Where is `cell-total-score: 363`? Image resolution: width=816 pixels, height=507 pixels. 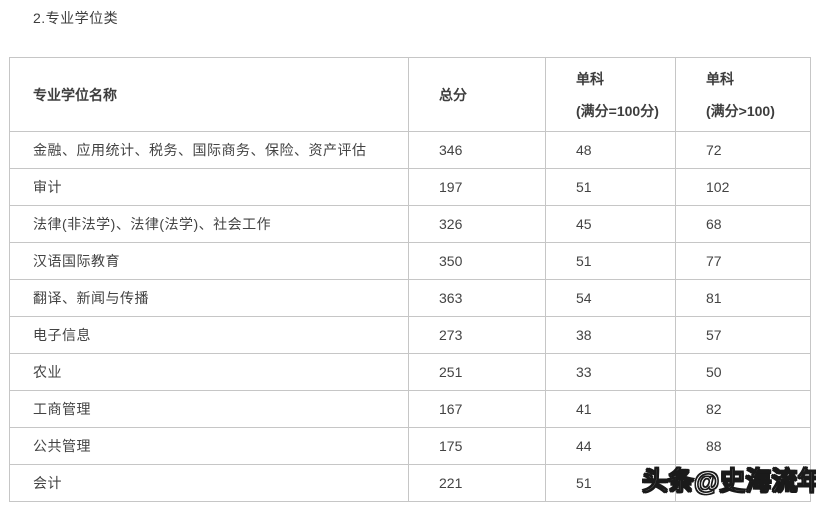 cell-total-score: 363 is located at coordinates (477, 298).